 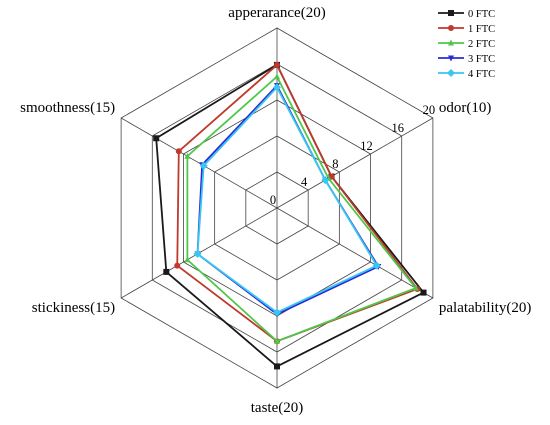 I want to click on legend-label: 2 FTC, so click(x=481, y=44).